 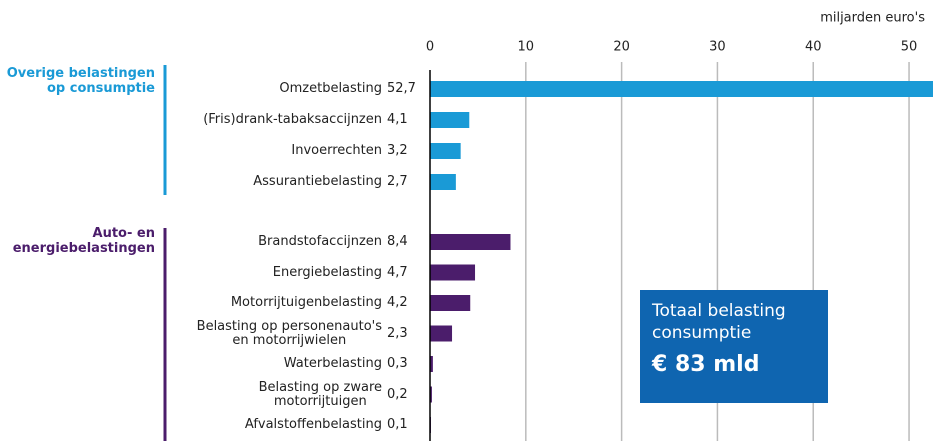 What do you see at coordinates (813, 47) in the screenshot?
I see `x-tick-label: 40` at bounding box center [813, 47].